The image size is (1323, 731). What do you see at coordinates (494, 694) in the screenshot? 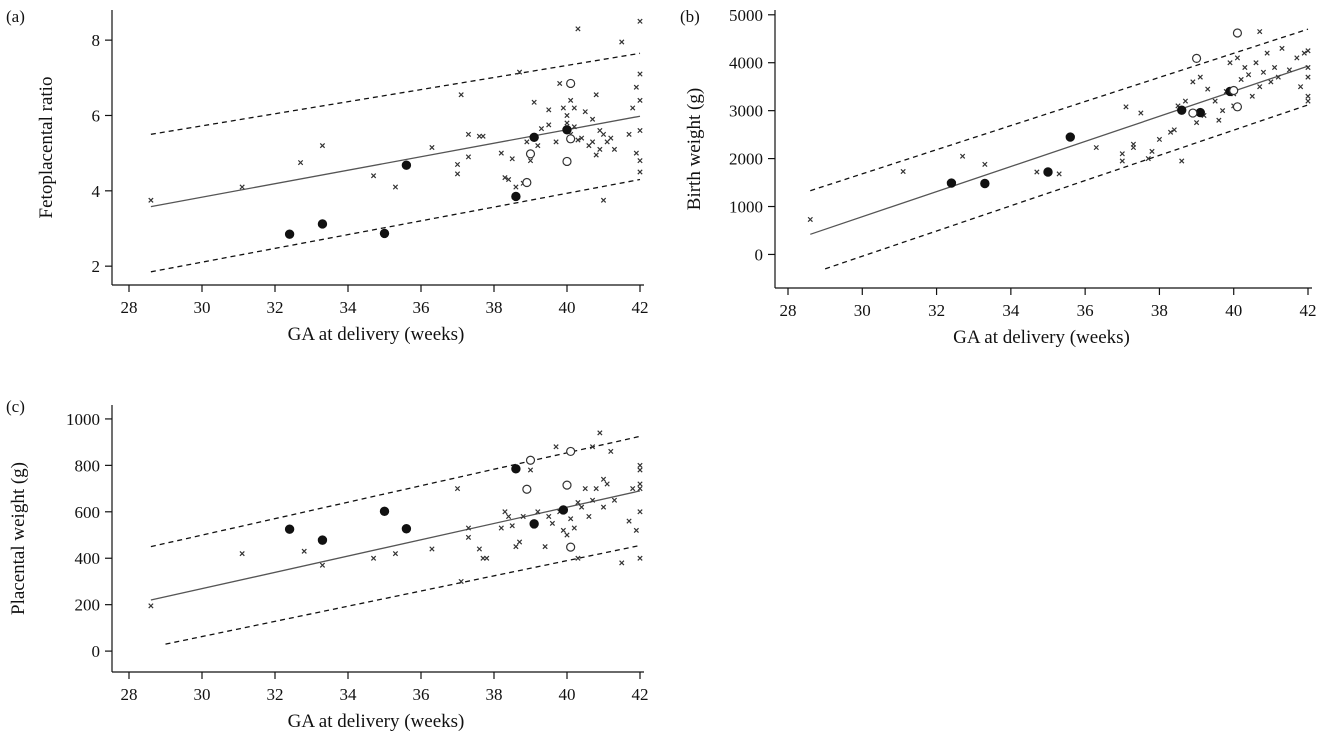
I see `x-tick-label: 38` at bounding box center [494, 694].